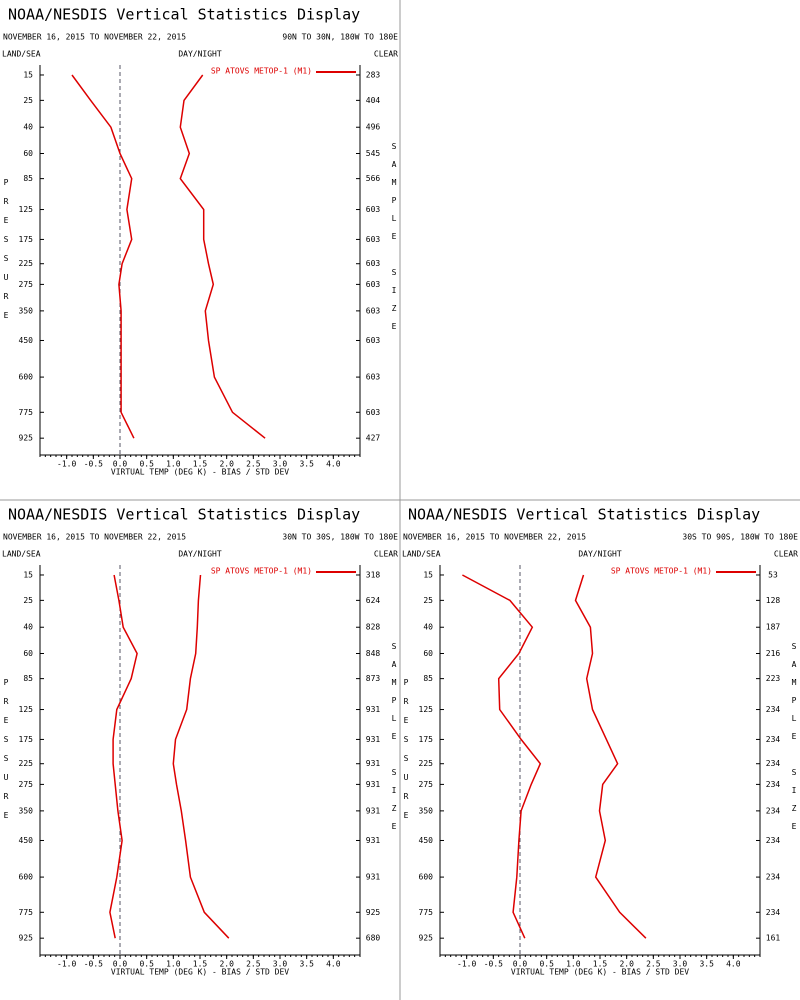 The image size is (800, 1000). Describe the element at coordinates (773, 653) in the screenshot. I see `sample-size: 216` at that location.